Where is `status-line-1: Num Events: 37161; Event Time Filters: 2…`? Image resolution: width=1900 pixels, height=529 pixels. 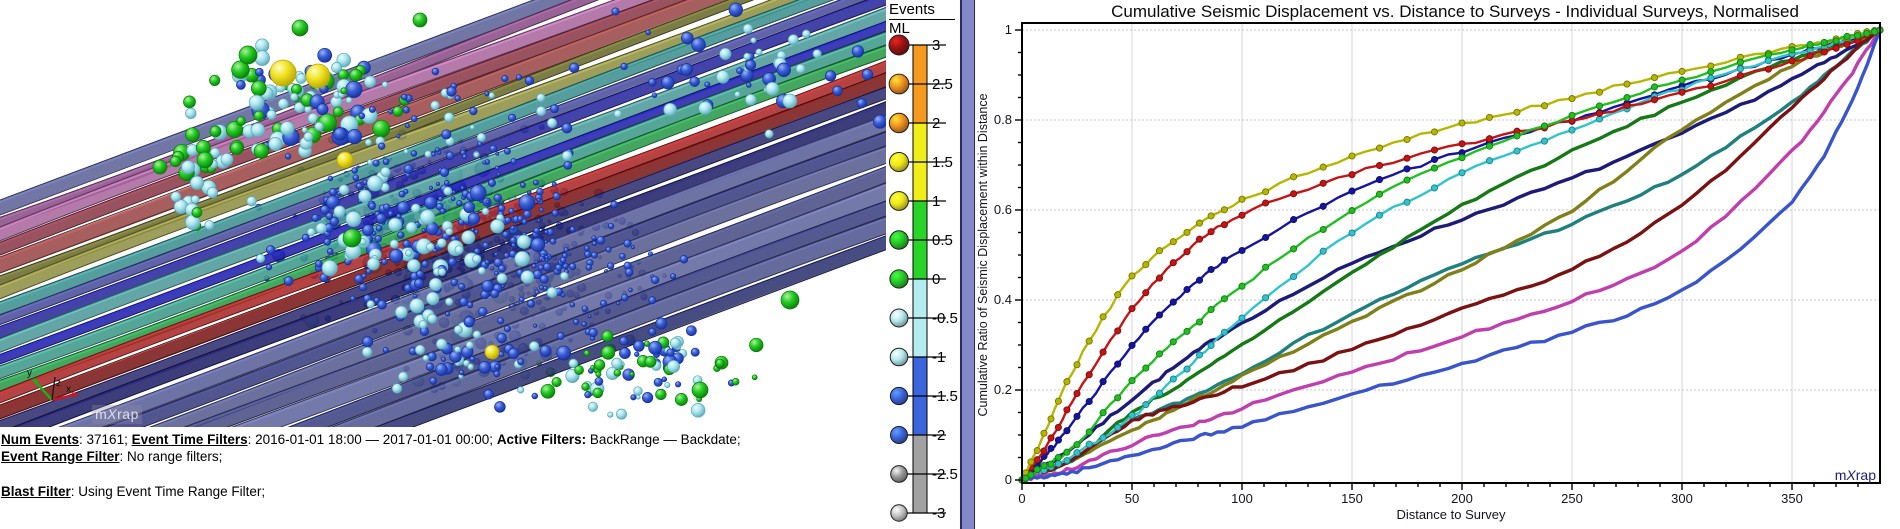
status-line-1: Num Events: 37161; Event Time Filters: 2… is located at coordinates (371, 439).